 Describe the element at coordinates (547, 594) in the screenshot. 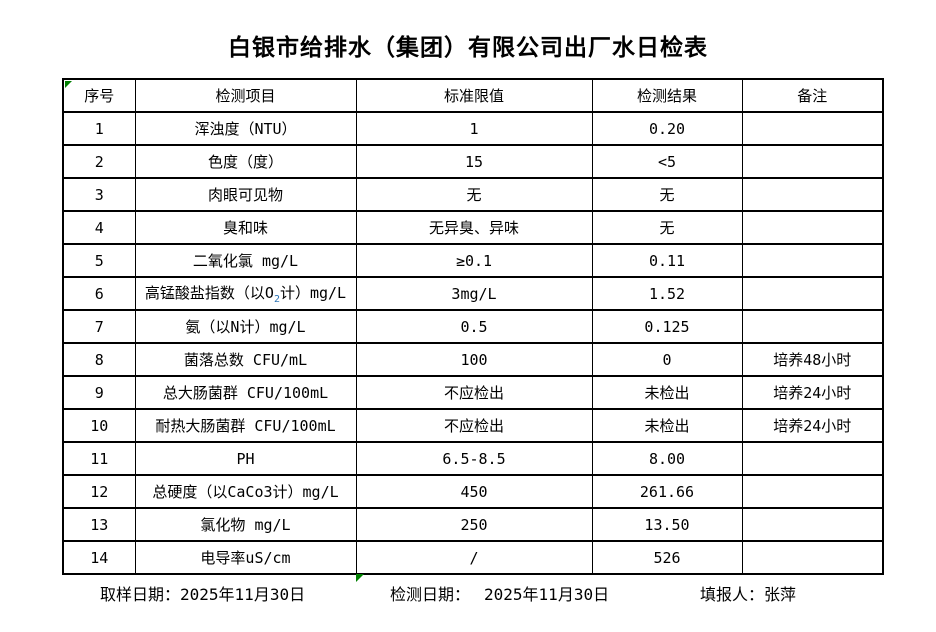

I see `test-date-value: 2025年11月30日` at that location.